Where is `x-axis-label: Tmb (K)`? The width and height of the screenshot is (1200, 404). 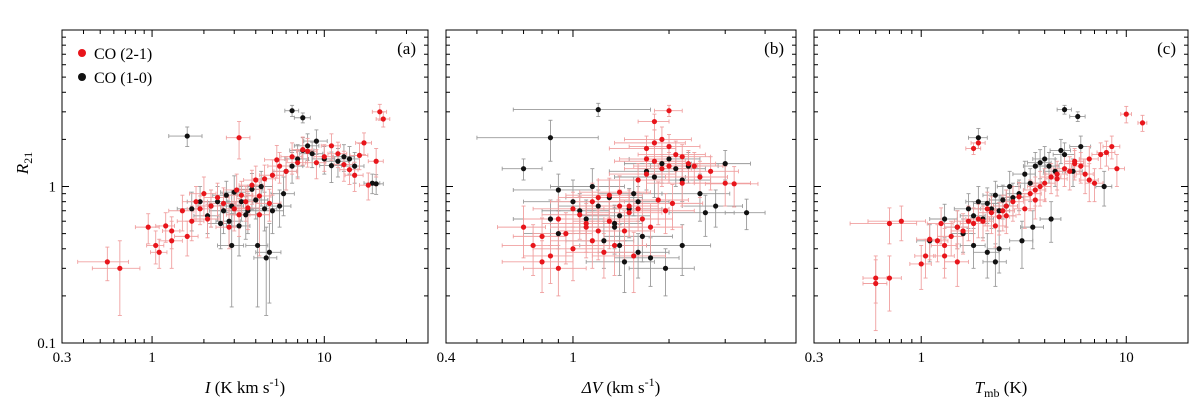
x-axis-label: Tmb (K) is located at coordinates (1001, 389).